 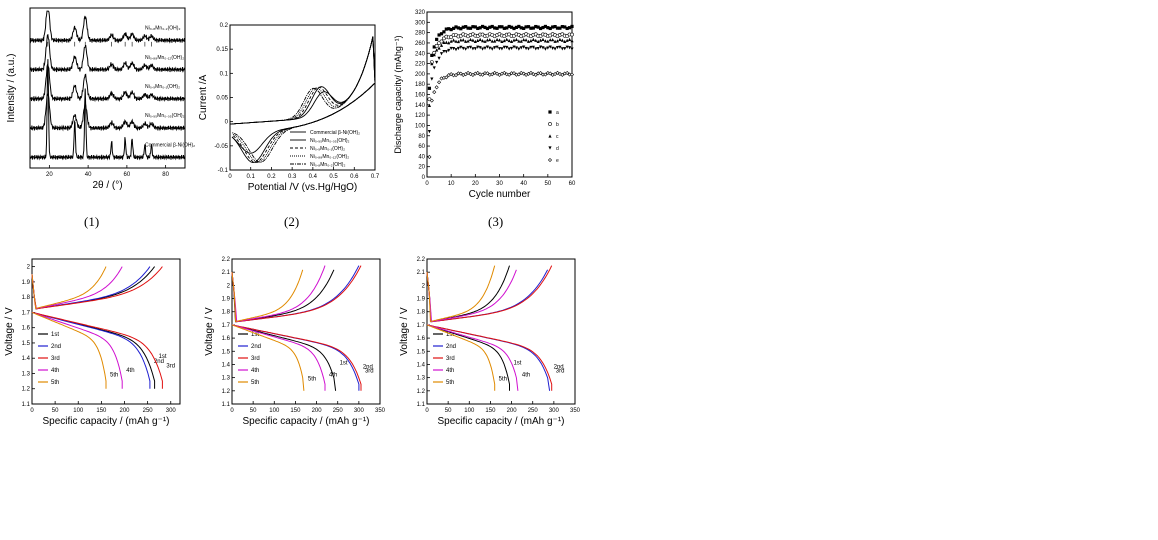 What do you see at coordinates (572, 184) in the screenshot?
I see `x-tick-label: 60` at bounding box center [572, 184].